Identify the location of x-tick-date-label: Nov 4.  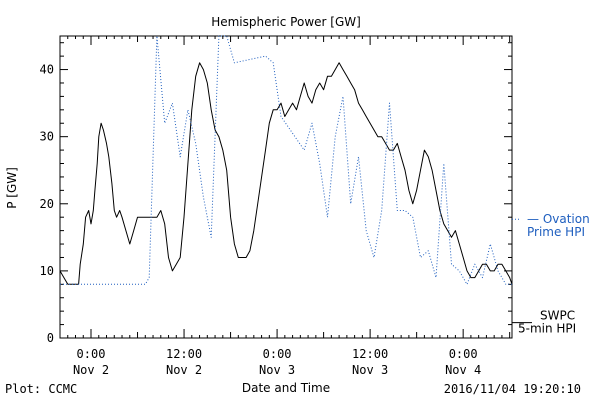
(463, 370).